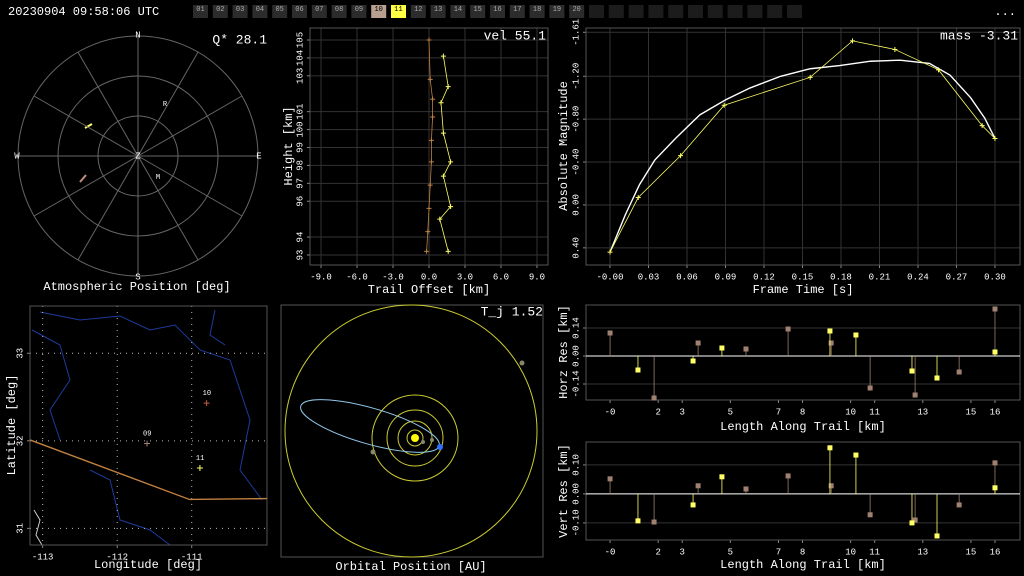  Describe the element at coordinates (850, 552) in the screenshot. I see `x-tick-label: 10` at that location.